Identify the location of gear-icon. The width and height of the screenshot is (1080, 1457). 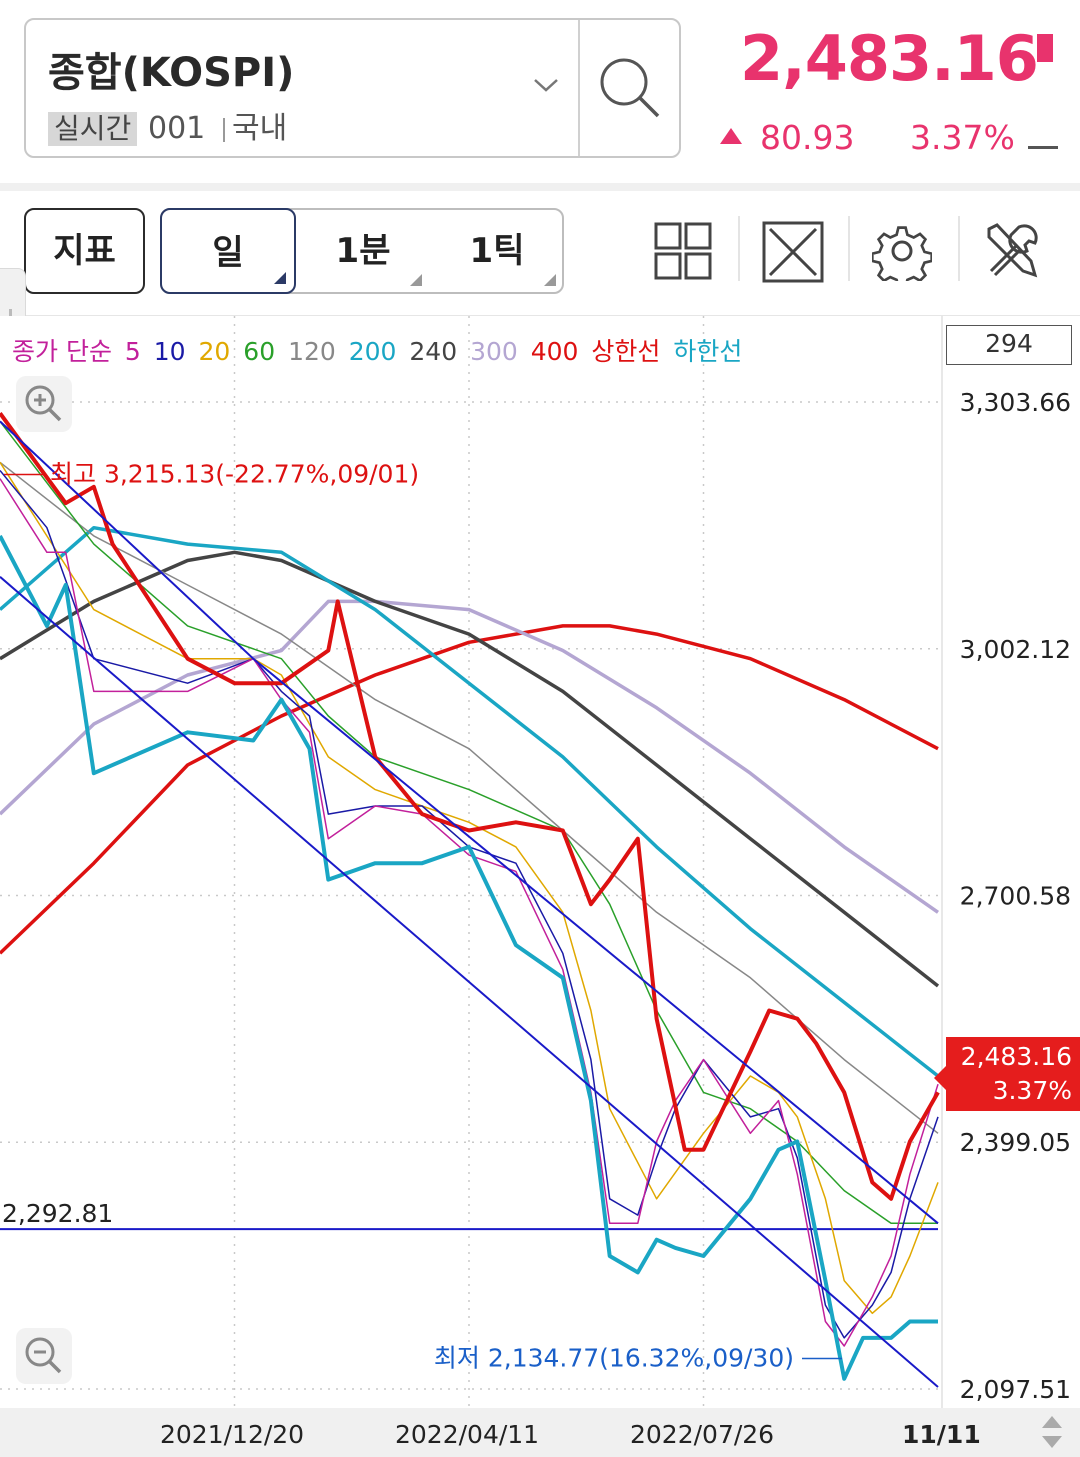
(902, 251).